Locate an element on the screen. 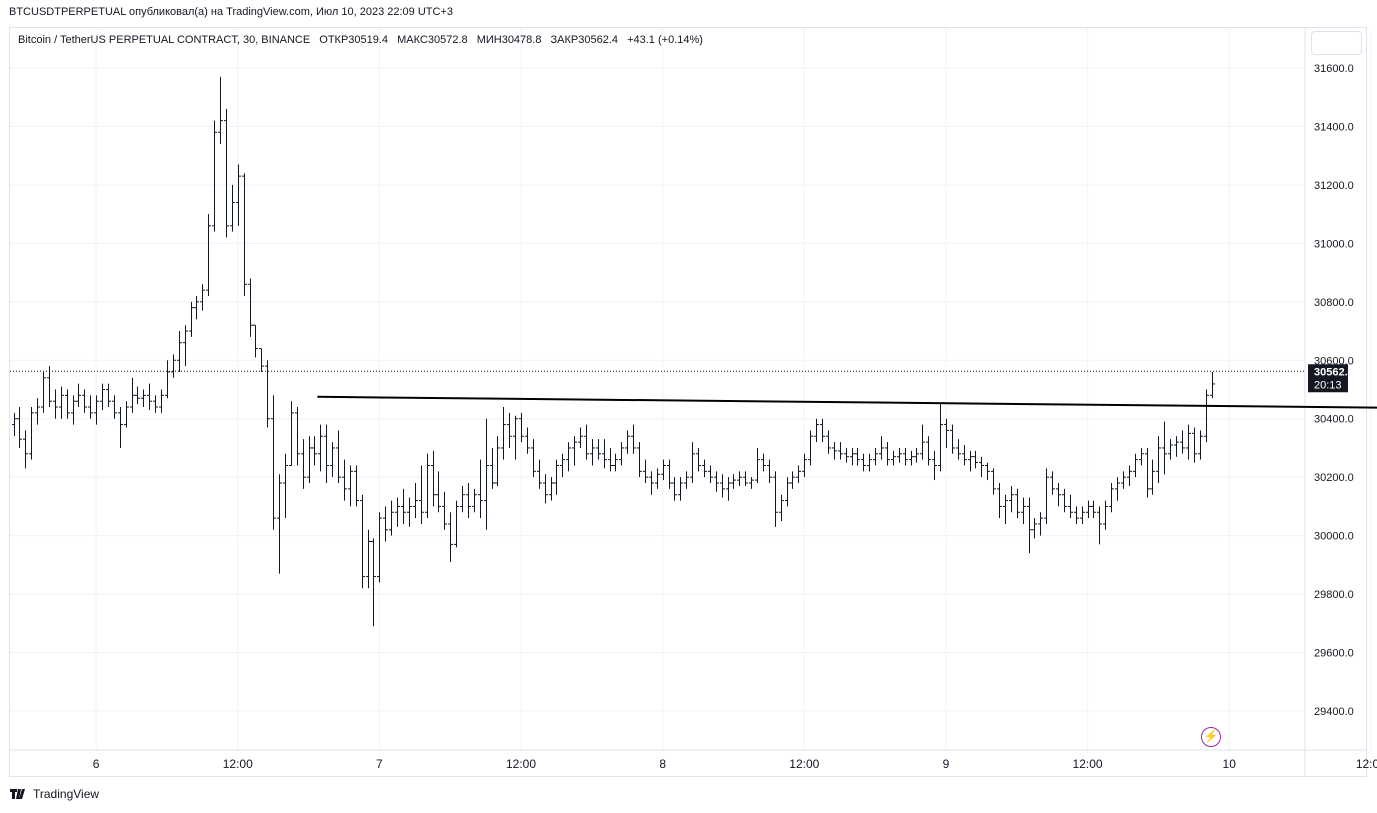 The width and height of the screenshot is (1377, 813). y-tick-label: 31200.0 is located at coordinates (1334, 186).